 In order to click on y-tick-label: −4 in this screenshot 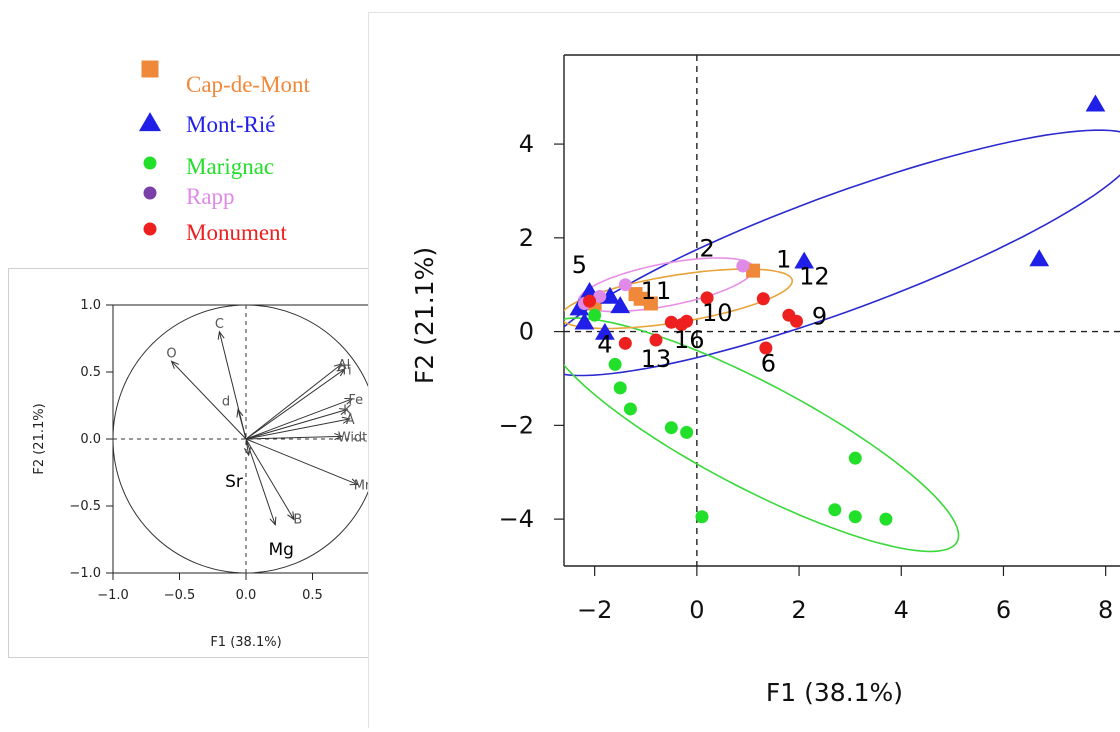, I will do `click(516, 519)`.